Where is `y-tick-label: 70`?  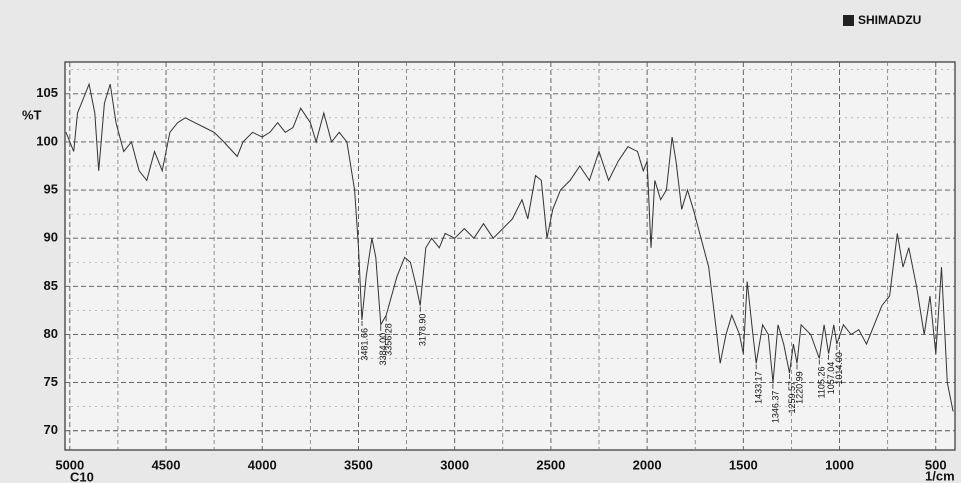 y-tick-label: 70 is located at coordinates (51, 429).